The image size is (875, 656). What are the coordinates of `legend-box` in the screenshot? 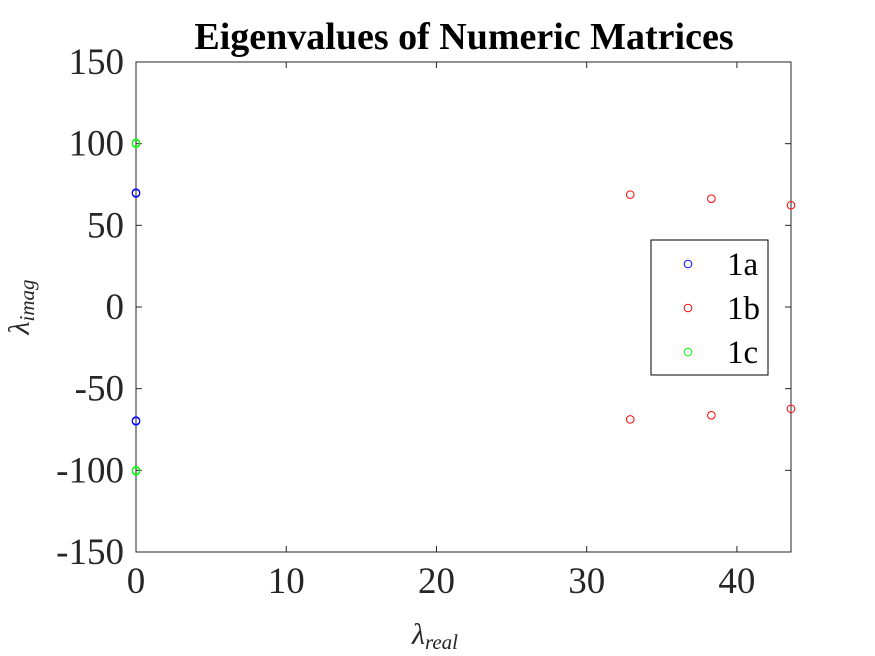 It's located at (709, 307).